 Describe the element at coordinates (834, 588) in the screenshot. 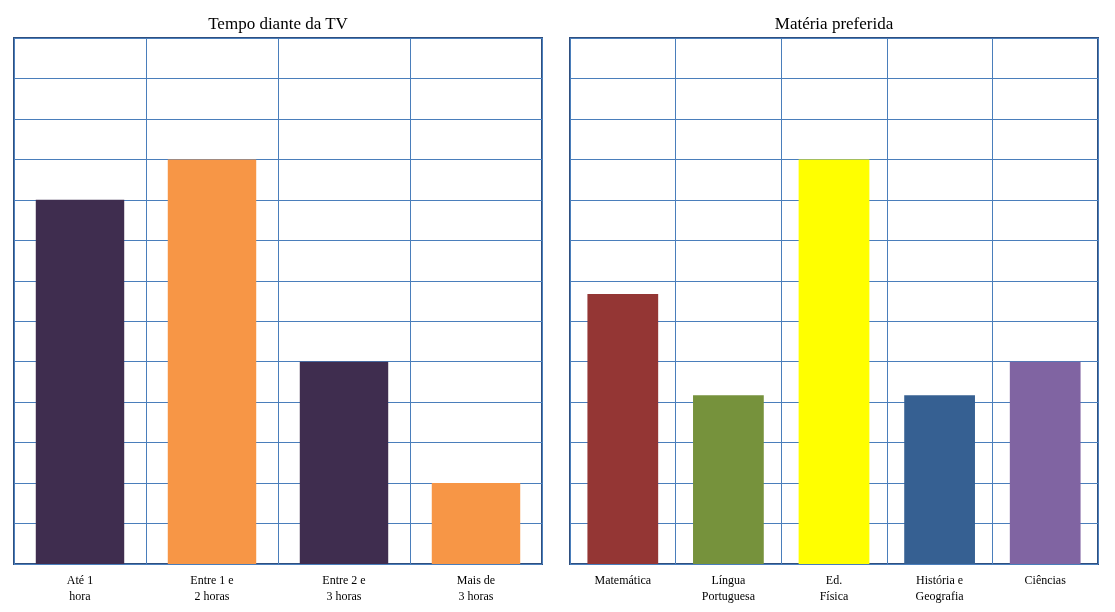

I see `x-tick-label: Ed. Física` at that location.